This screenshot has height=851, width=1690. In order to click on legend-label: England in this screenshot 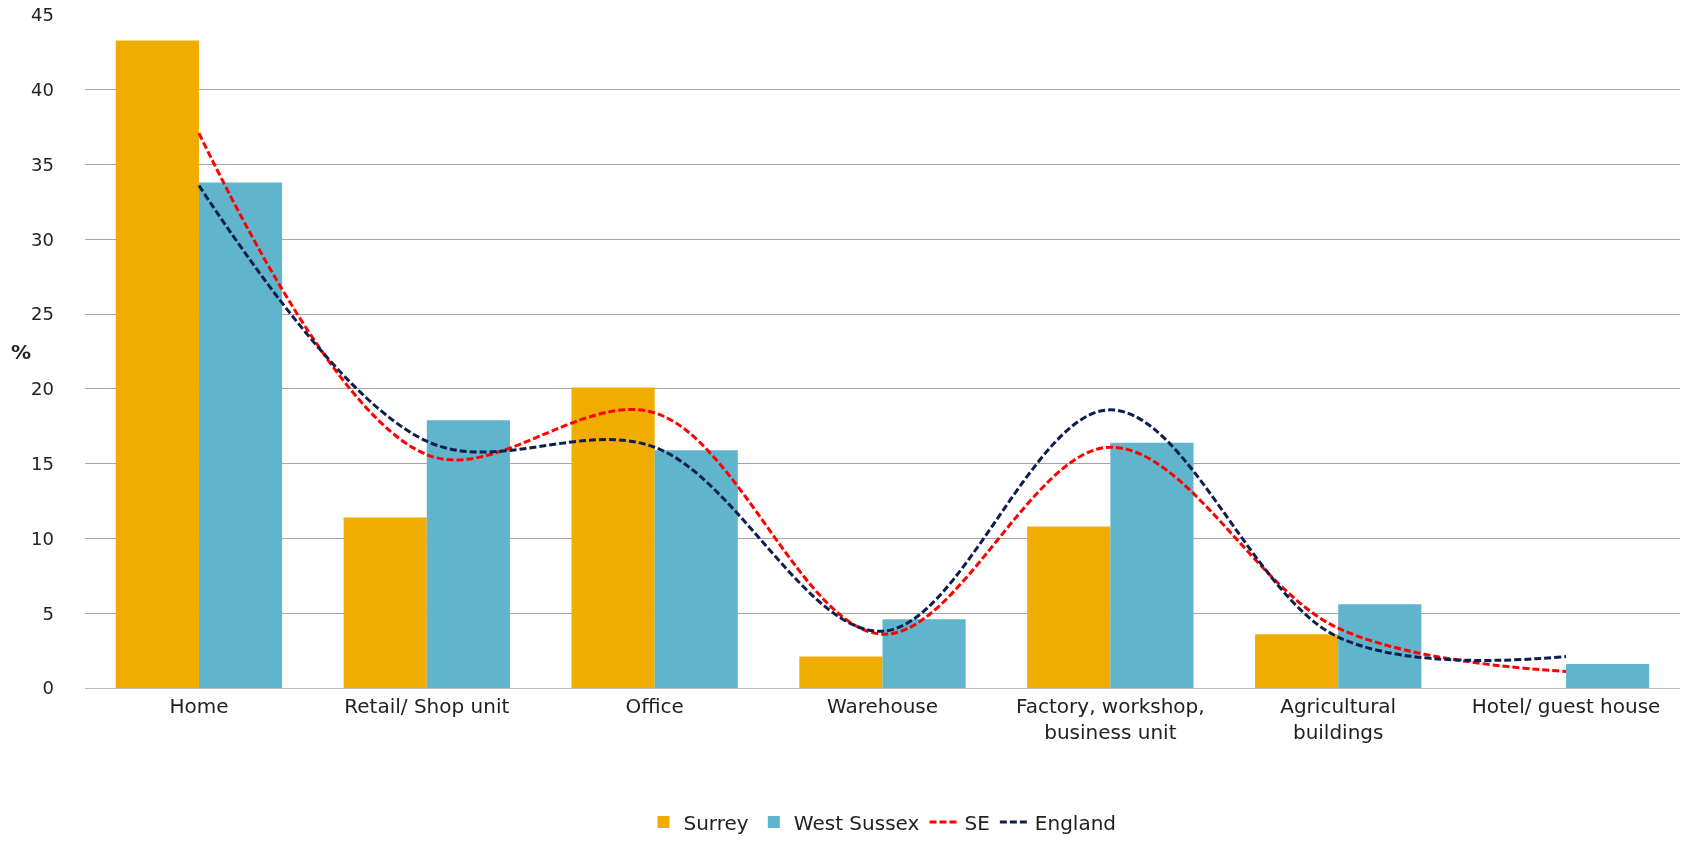, I will do `click(1075, 822)`.